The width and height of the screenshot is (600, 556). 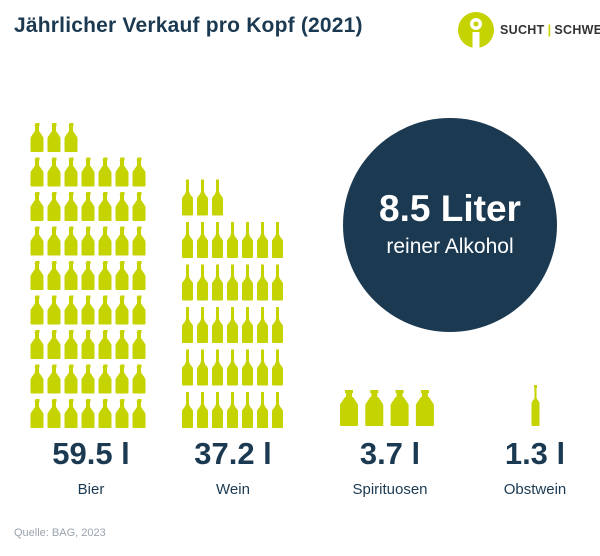 What do you see at coordinates (233, 489) in the screenshot?
I see `category-label-wein: Wein` at bounding box center [233, 489].